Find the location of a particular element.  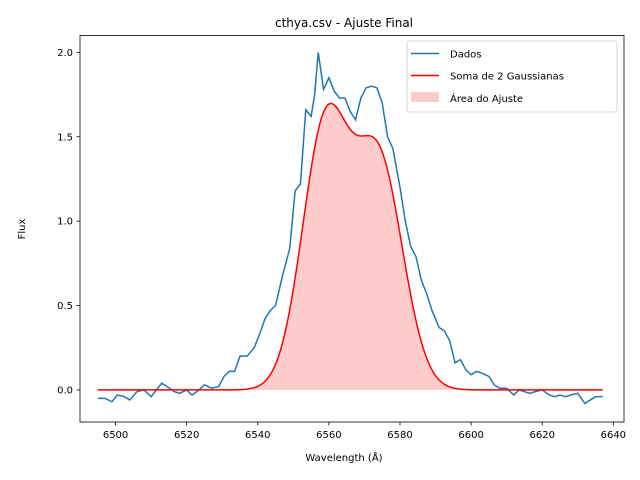

legend-label-data: Dados is located at coordinates (466, 55).